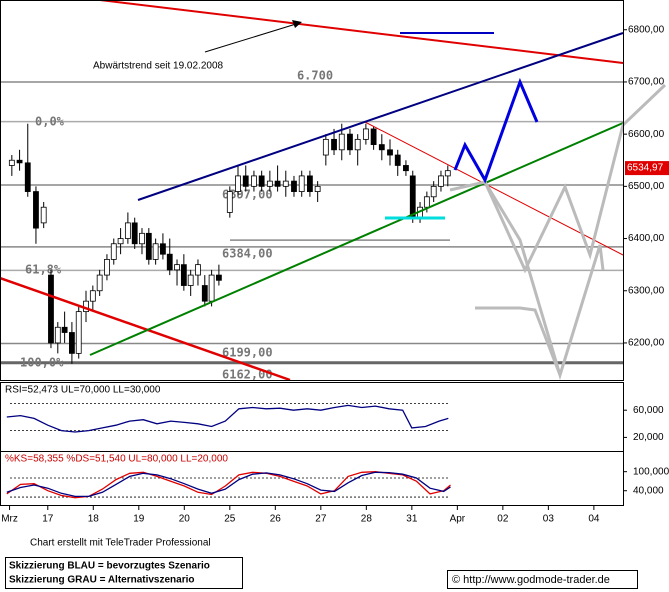 This screenshot has height=592, width=669. What do you see at coordinates (230, 519) in the screenshot?
I see `x-tick-label: 25` at bounding box center [230, 519].